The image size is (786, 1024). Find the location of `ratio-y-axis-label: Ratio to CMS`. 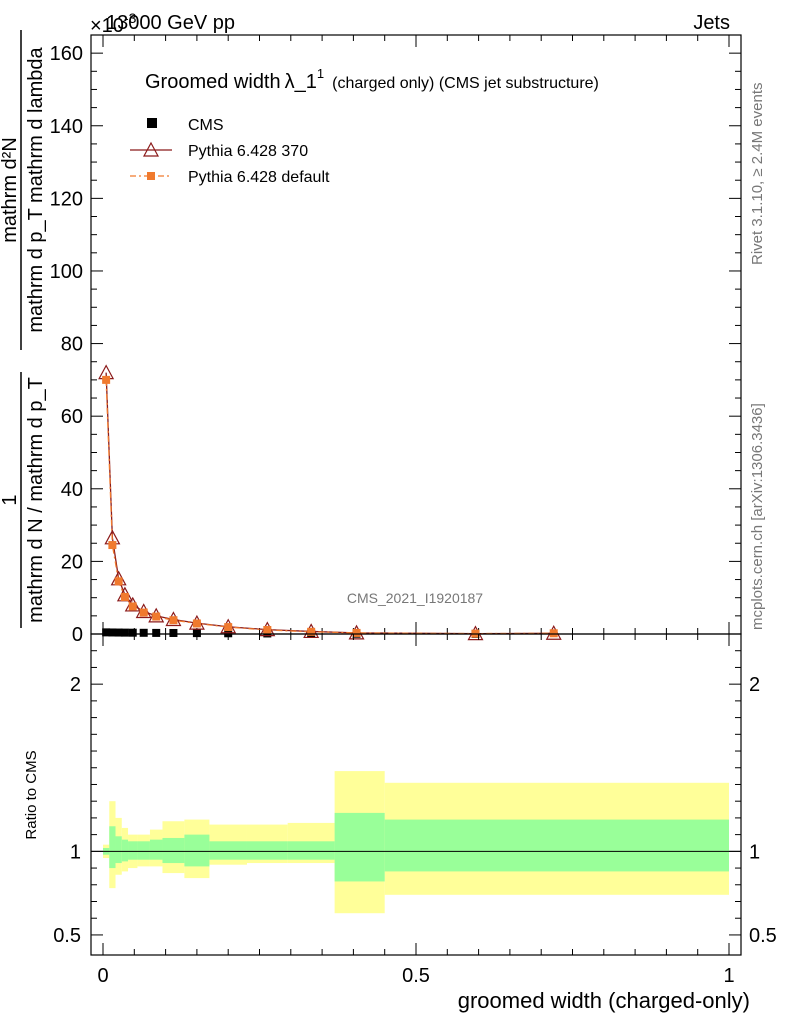

ratio-y-axis-label: Ratio to CMS is located at coordinates (31, 794).